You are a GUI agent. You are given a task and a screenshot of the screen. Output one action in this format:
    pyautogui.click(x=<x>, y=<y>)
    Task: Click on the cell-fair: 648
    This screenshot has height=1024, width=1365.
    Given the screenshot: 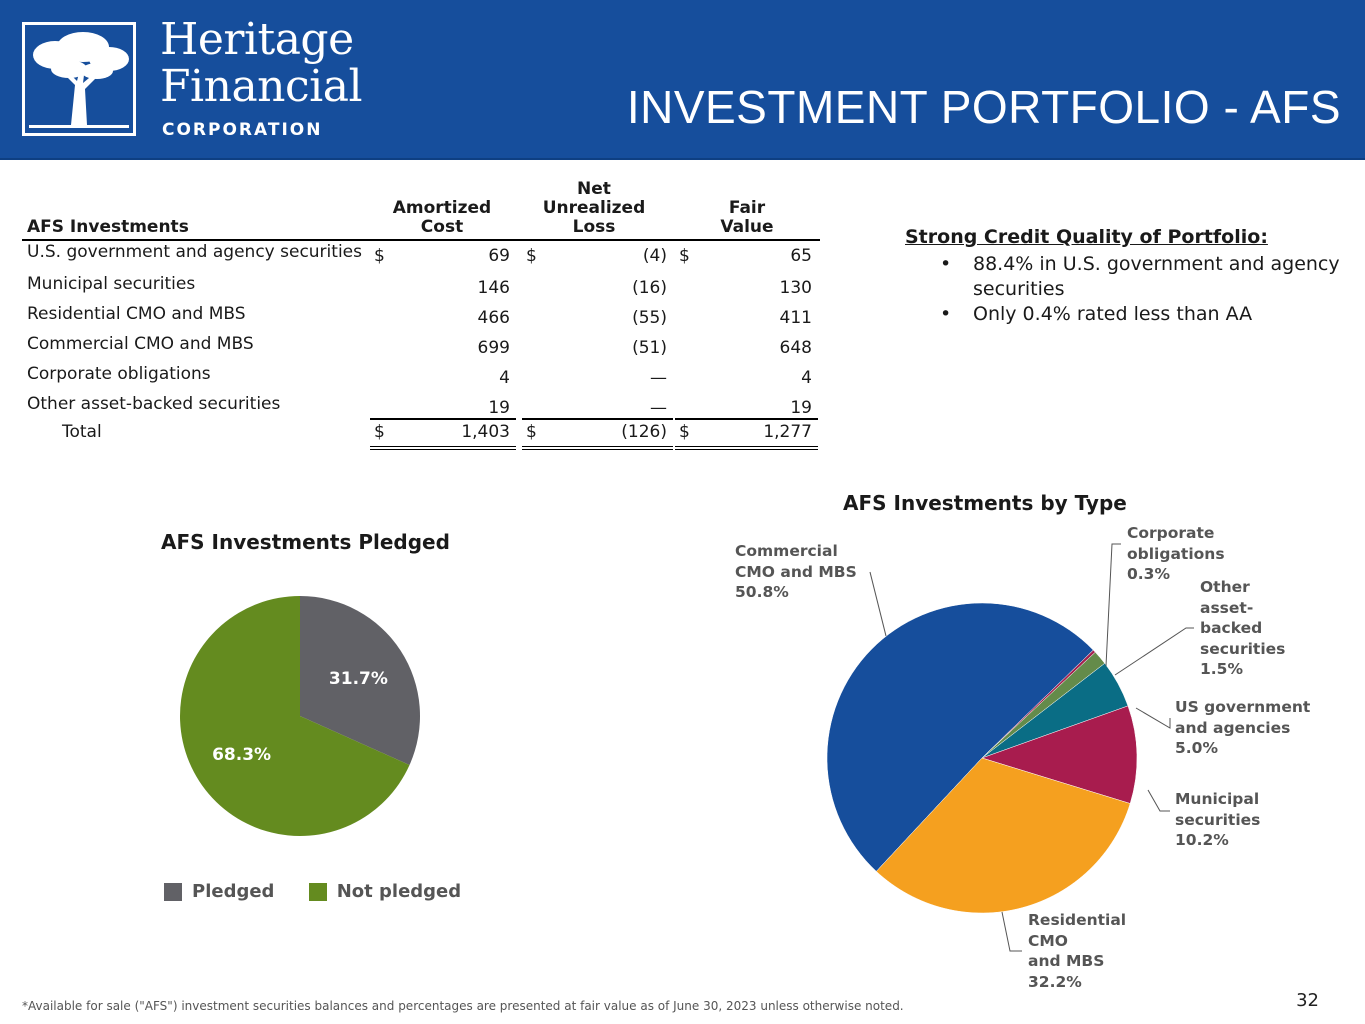 What is the action you would take?
    pyautogui.click(x=795, y=348)
    